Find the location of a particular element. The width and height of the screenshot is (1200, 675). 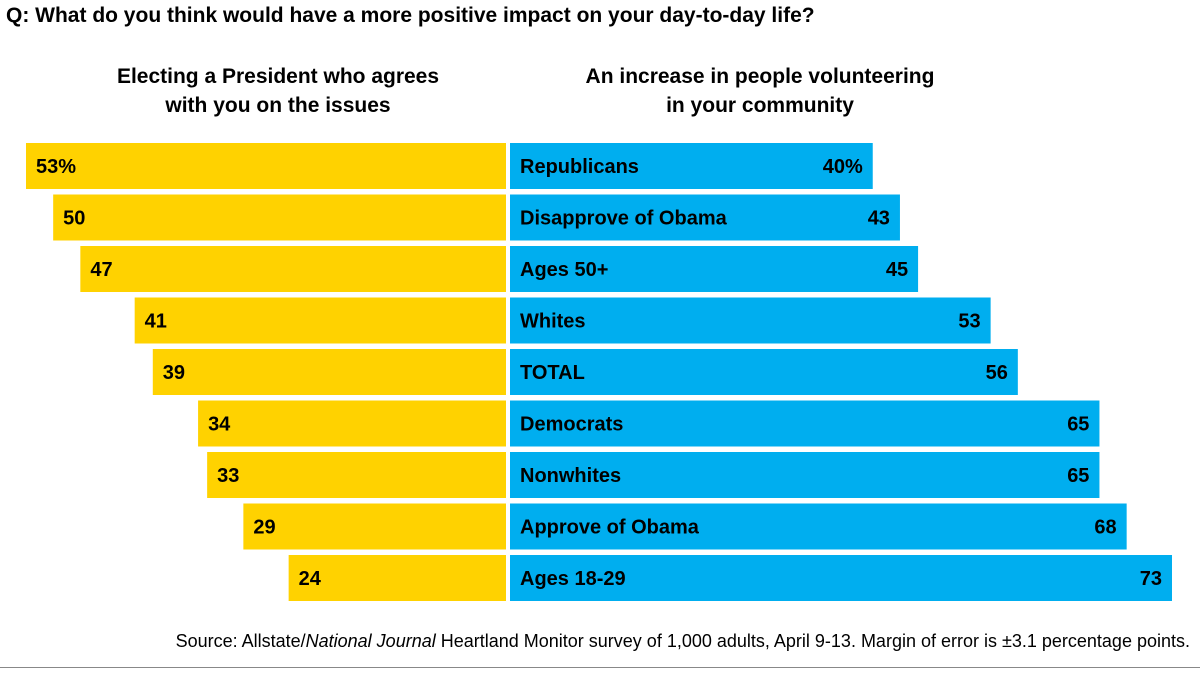

right-value-label: 45 is located at coordinates (897, 270).